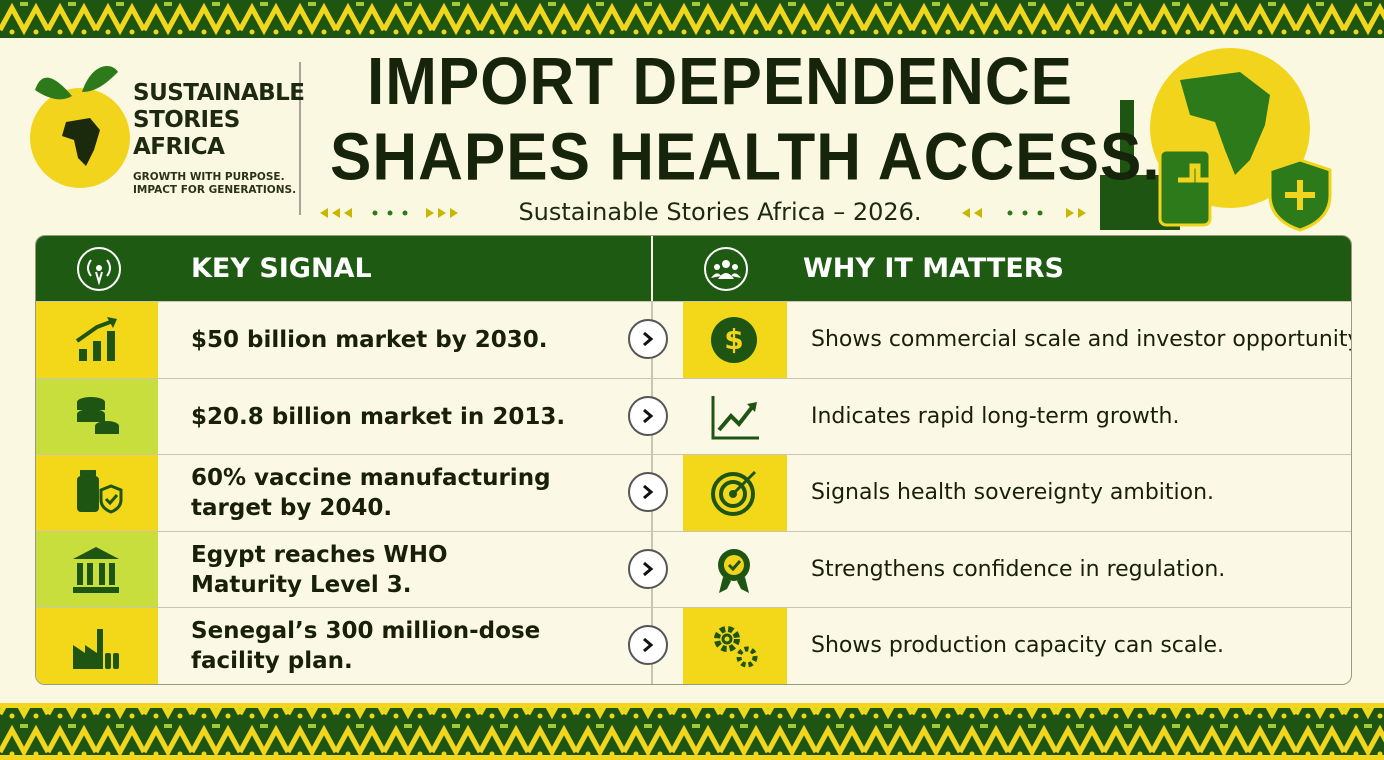 Image resolution: width=1384 pixels, height=760 pixels. Describe the element at coordinates (219, 93) in the screenshot. I see `brand-line: SUSTAINABLE` at that location.